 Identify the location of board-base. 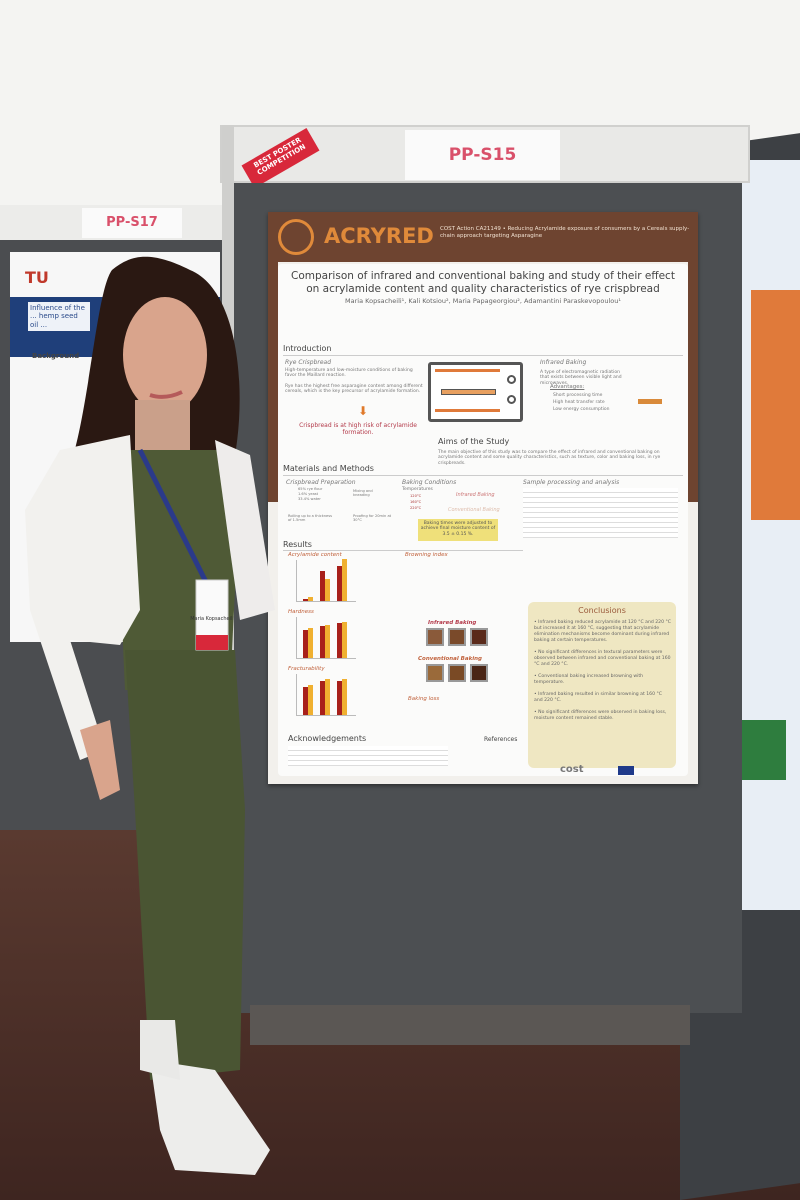
(470, 1025).